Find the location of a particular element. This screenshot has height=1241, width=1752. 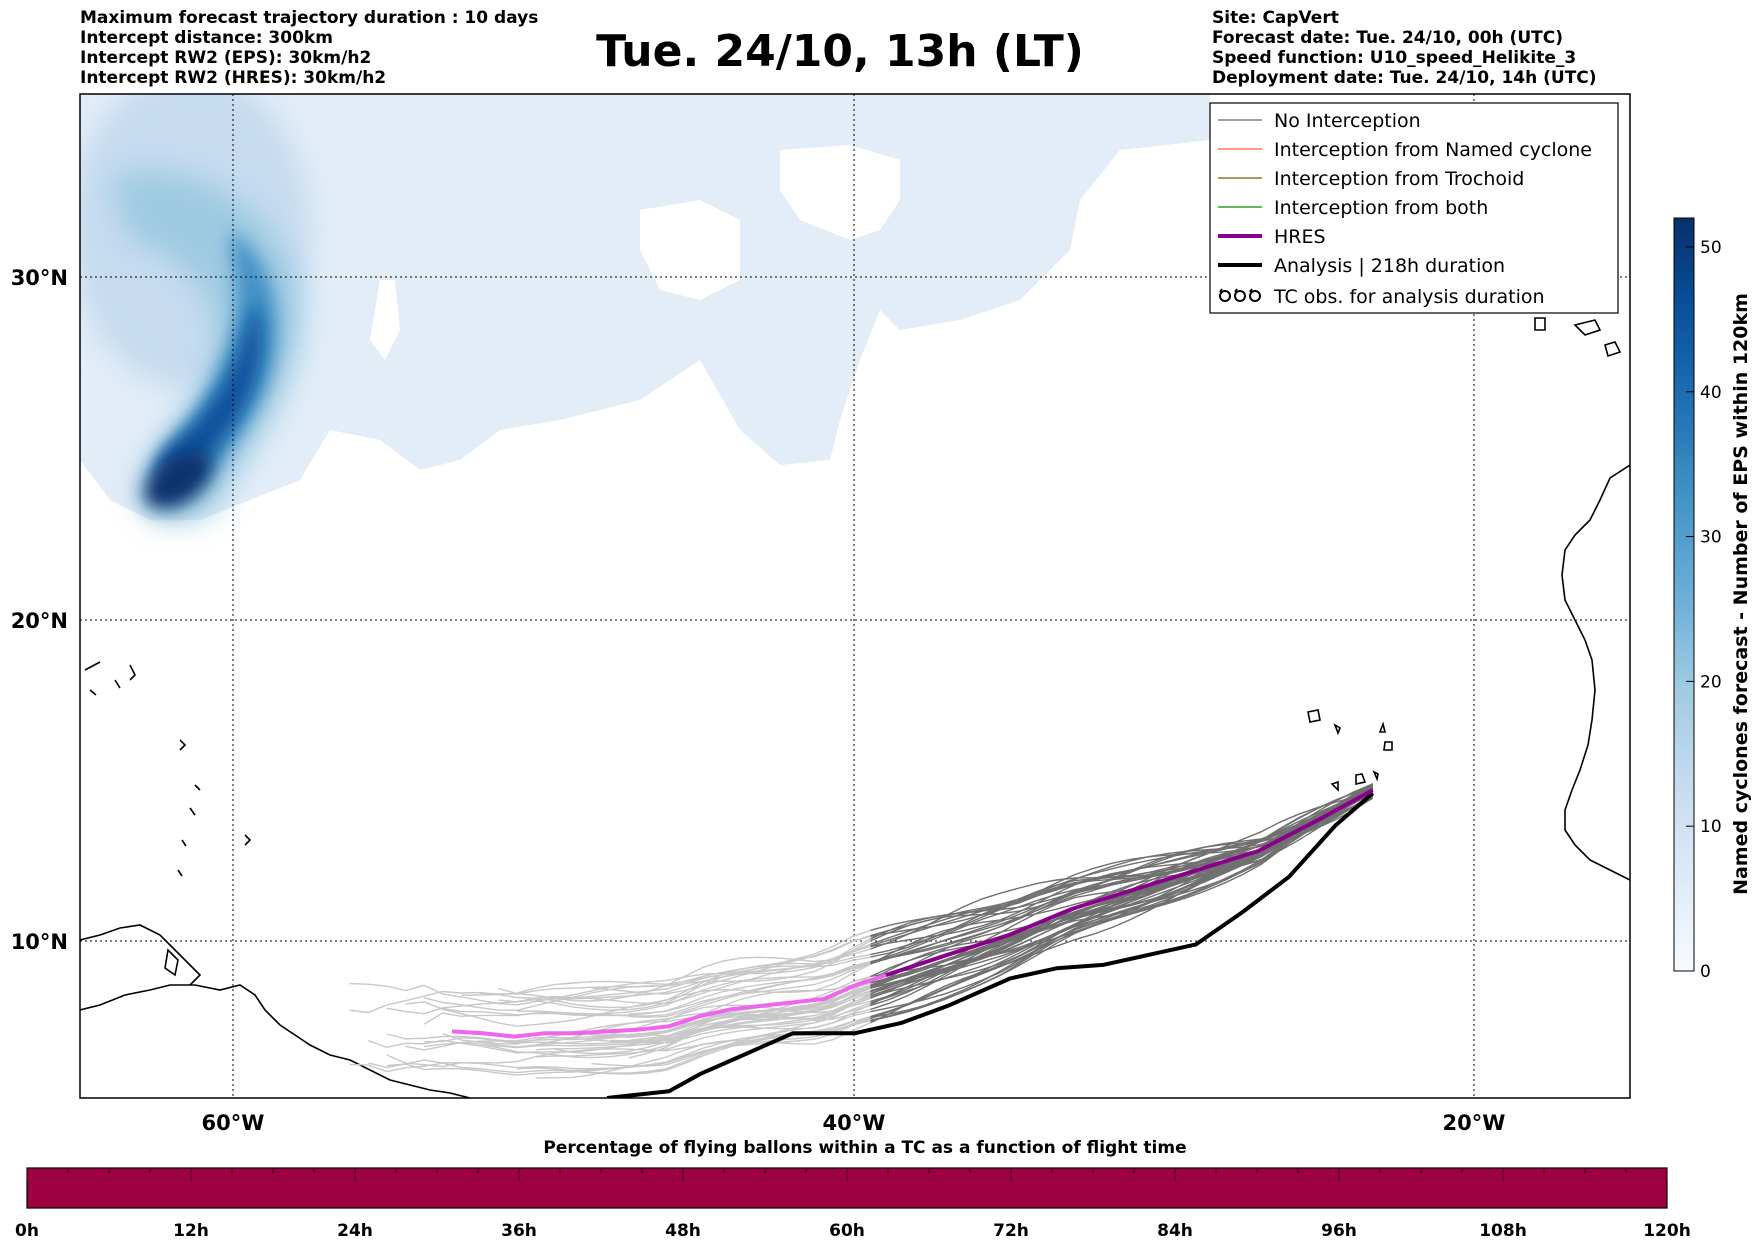

svg-text: TC obs. for analysis duration is located at coordinates (1409, 297).